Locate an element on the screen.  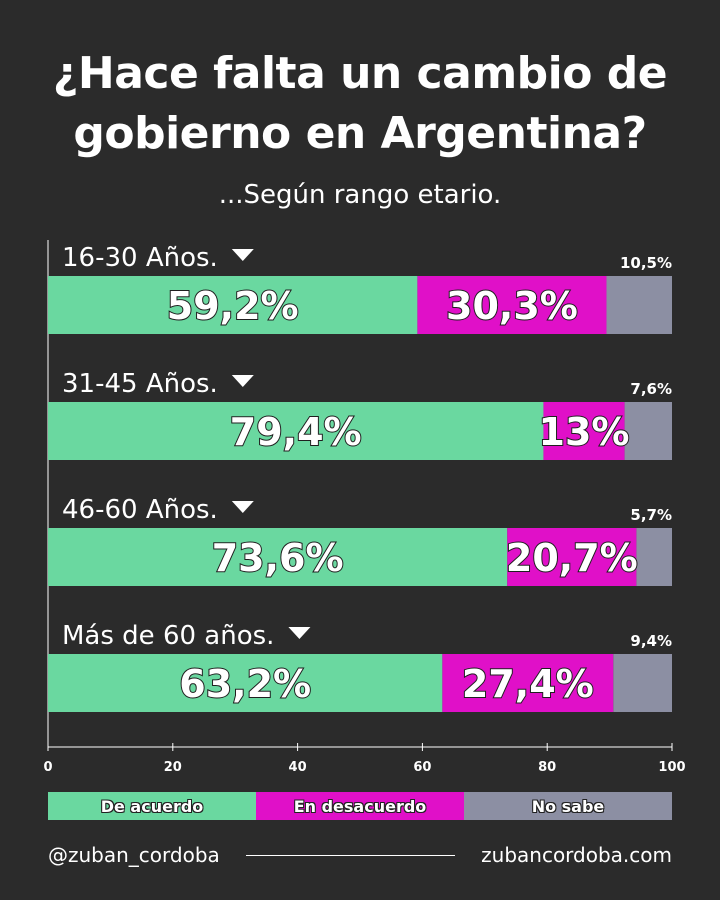
footer: @zuban_cordoba zubancordoba.com is located at coordinates (360, 855).